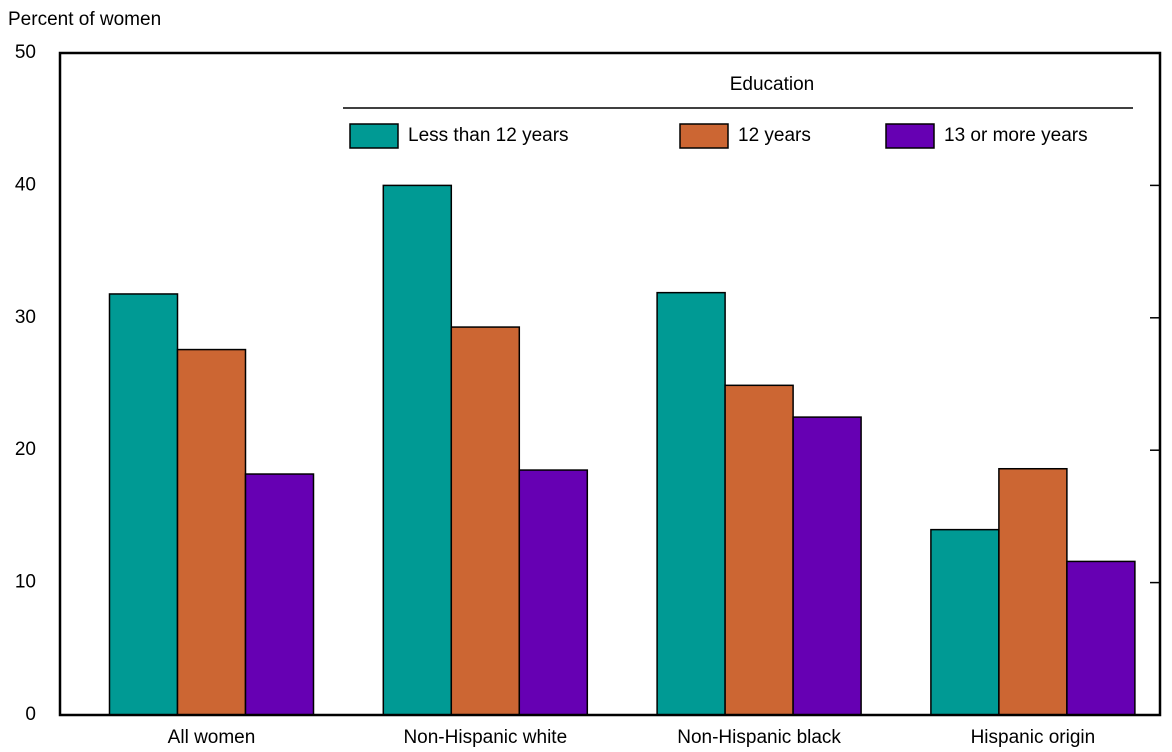  Describe the element at coordinates (1033, 737) in the screenshot. I see `x-tick-label: Hispanic origin` at that location.